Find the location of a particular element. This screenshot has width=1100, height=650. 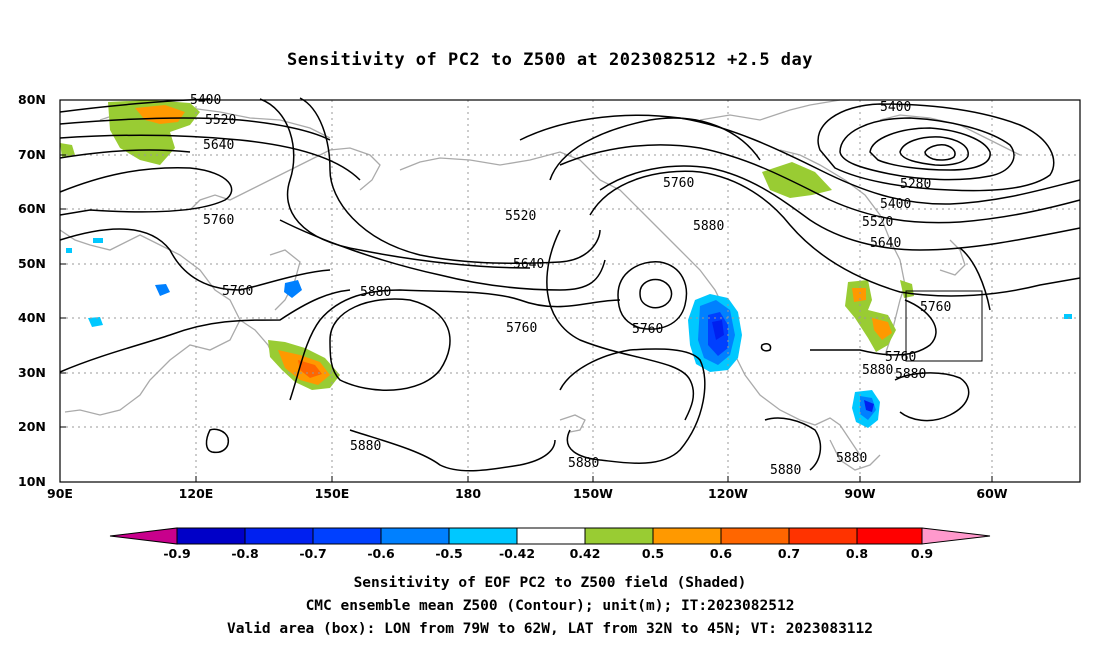

lon-tick-label: 150W is located at coordinates (593, 493).